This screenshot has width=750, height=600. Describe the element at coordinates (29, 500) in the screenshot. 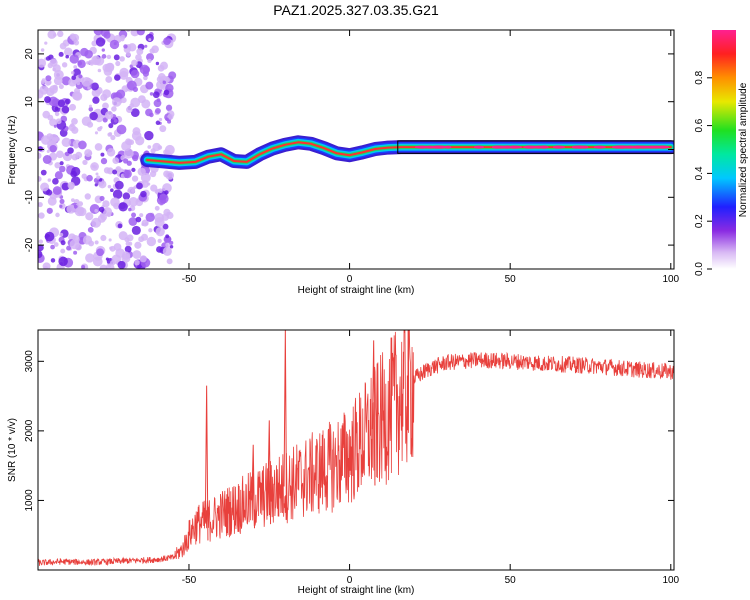

I see `y-tick-label: 1000` at that location.